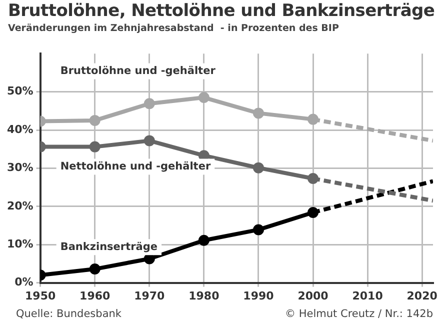 The height and width of the screenshot is (330, 447). Describe the element at coordinates (20, 205) in the screenshot. I see `y-tick-label: 20%` at that location.